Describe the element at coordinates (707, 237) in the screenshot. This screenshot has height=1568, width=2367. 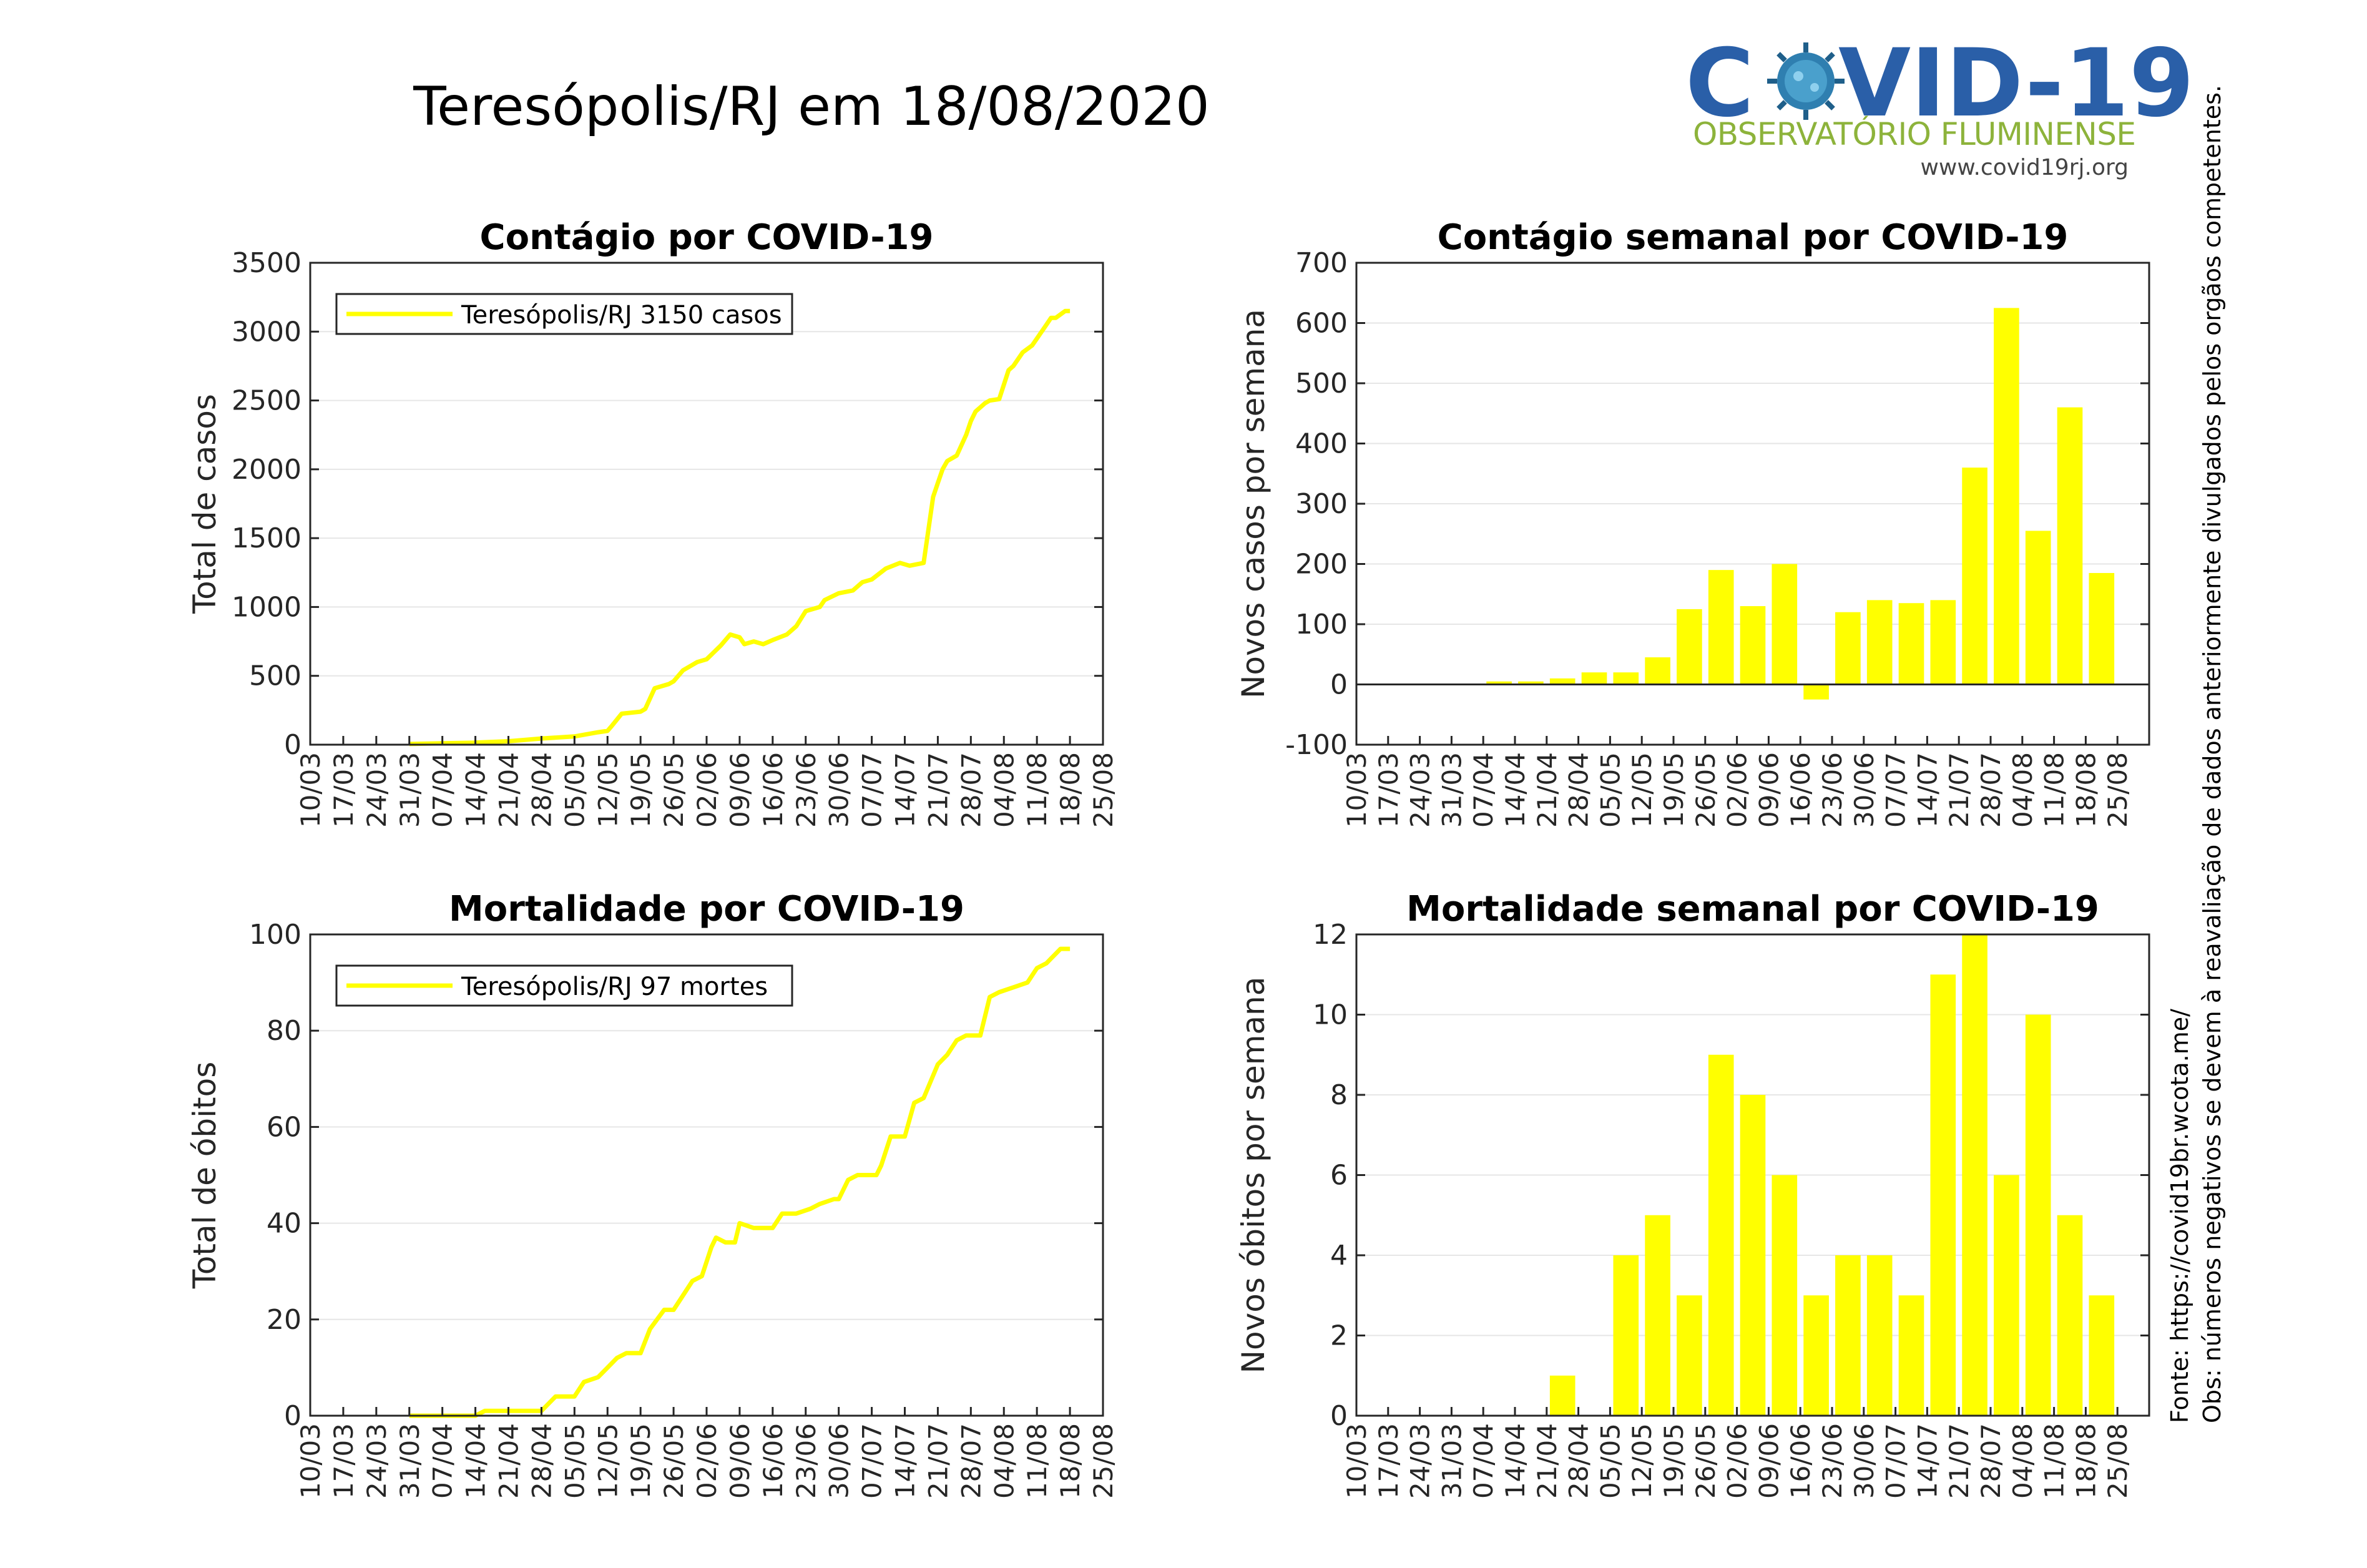
I see `chart-title: Contágio por COVID-19` at that location.